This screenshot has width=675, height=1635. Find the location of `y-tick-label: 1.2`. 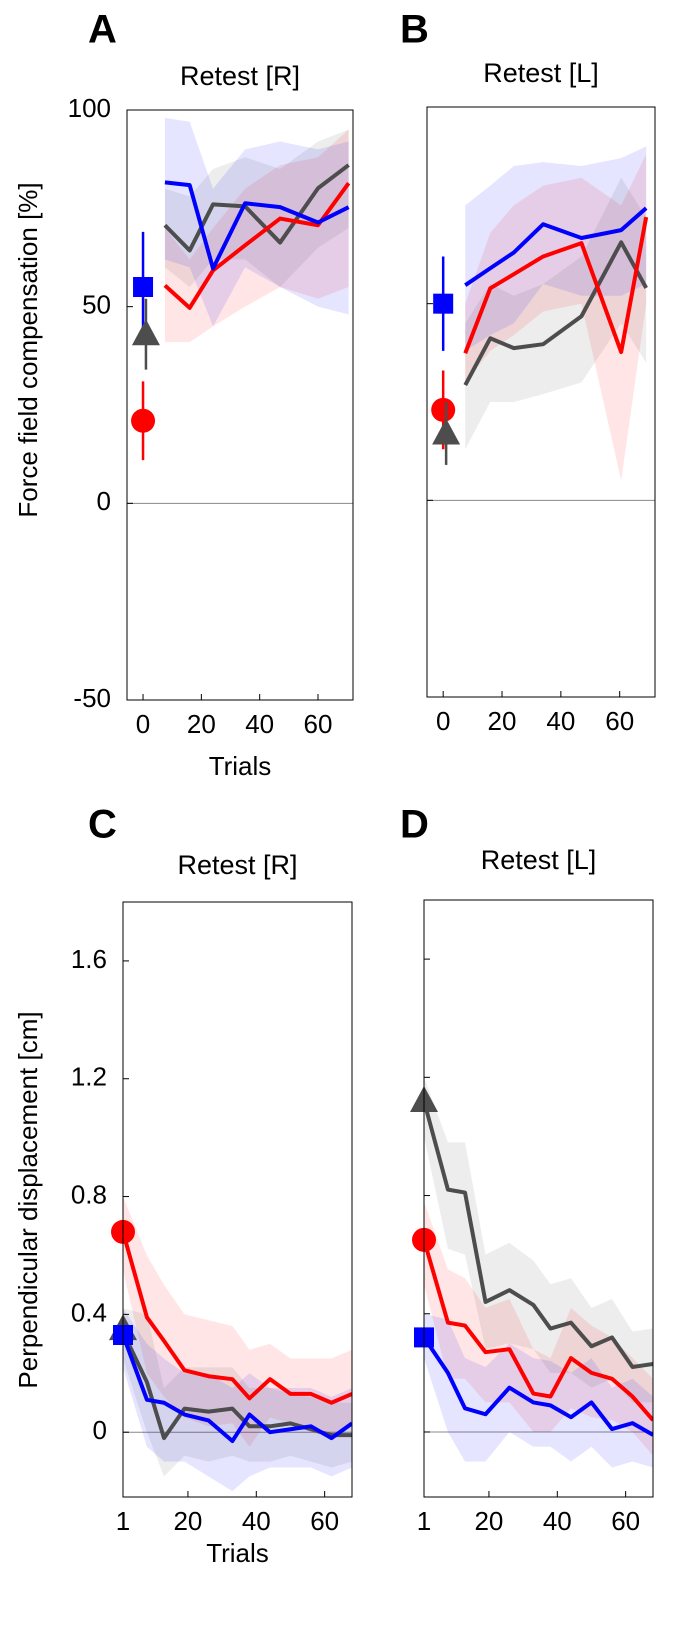

y-tick-label: 1.2 is located at coordinates (89, 1077).